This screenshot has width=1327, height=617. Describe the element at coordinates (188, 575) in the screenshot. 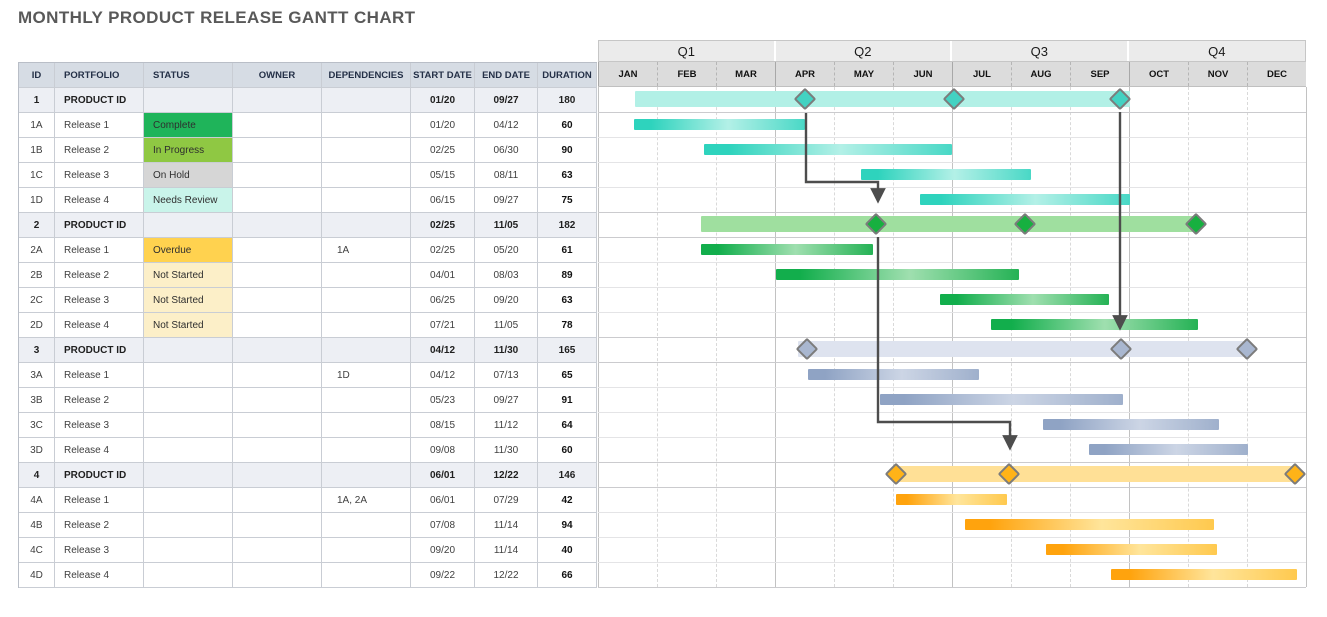

I see `cell-status-4D` at that location.